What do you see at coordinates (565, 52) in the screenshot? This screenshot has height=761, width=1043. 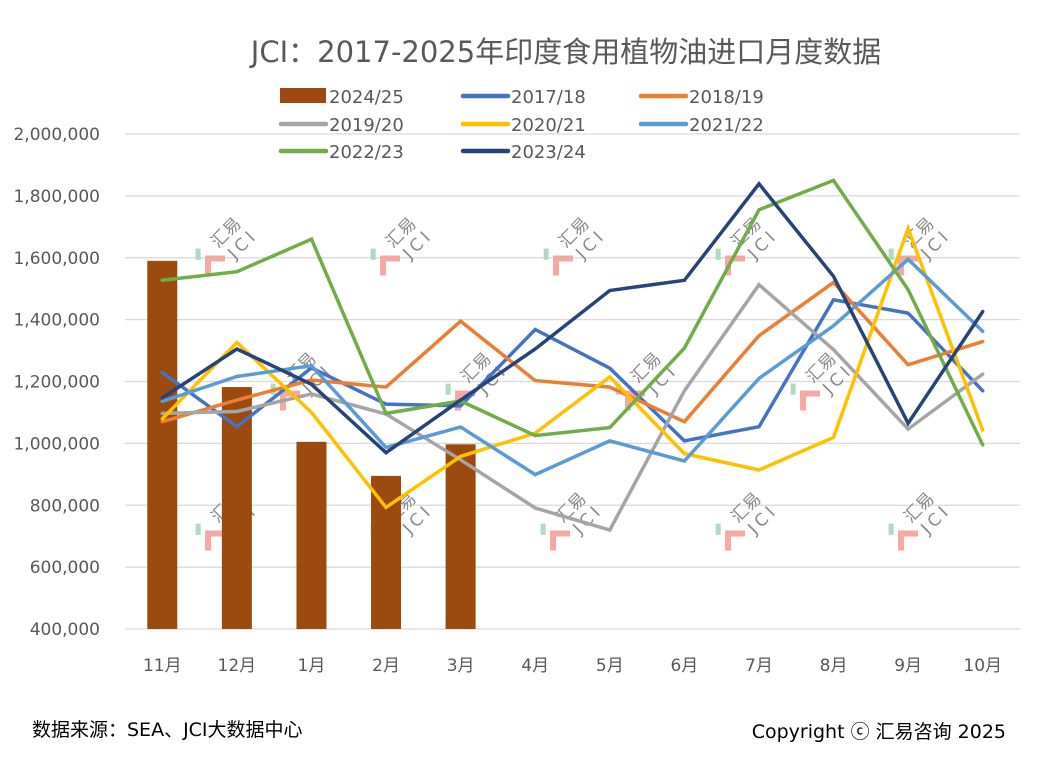 I see `chart-title: JCI：2017-2025年印度食用植物油进口月度数据` at bounding box center [565, 52].